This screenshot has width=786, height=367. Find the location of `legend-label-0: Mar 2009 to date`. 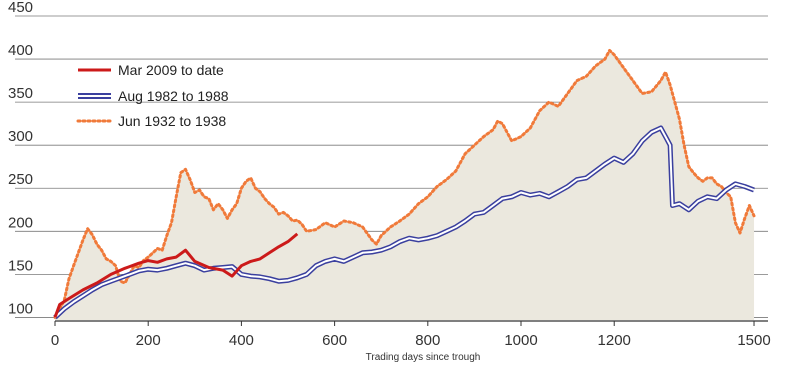

legend-label-0: Mar 2009 to date is located at coordinates (171, 70).